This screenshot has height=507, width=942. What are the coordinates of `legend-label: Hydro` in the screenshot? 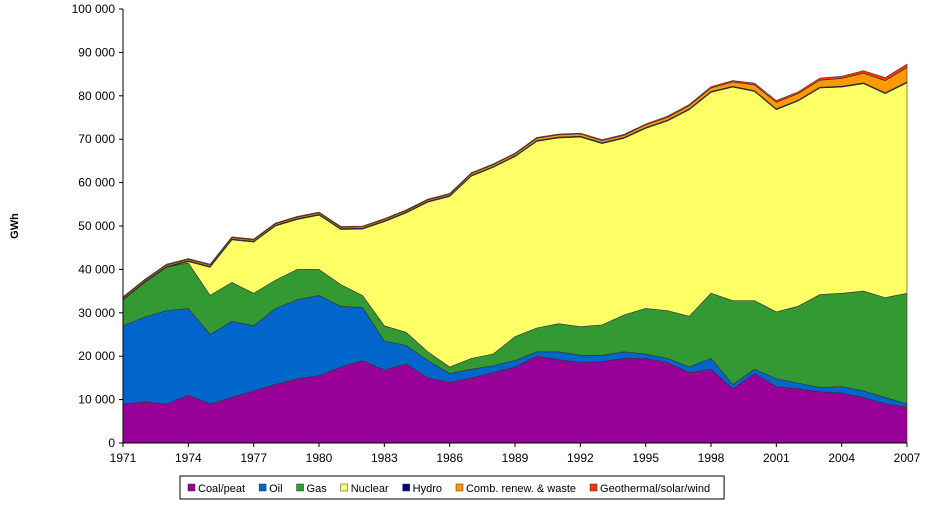 It's located at (427, 489).